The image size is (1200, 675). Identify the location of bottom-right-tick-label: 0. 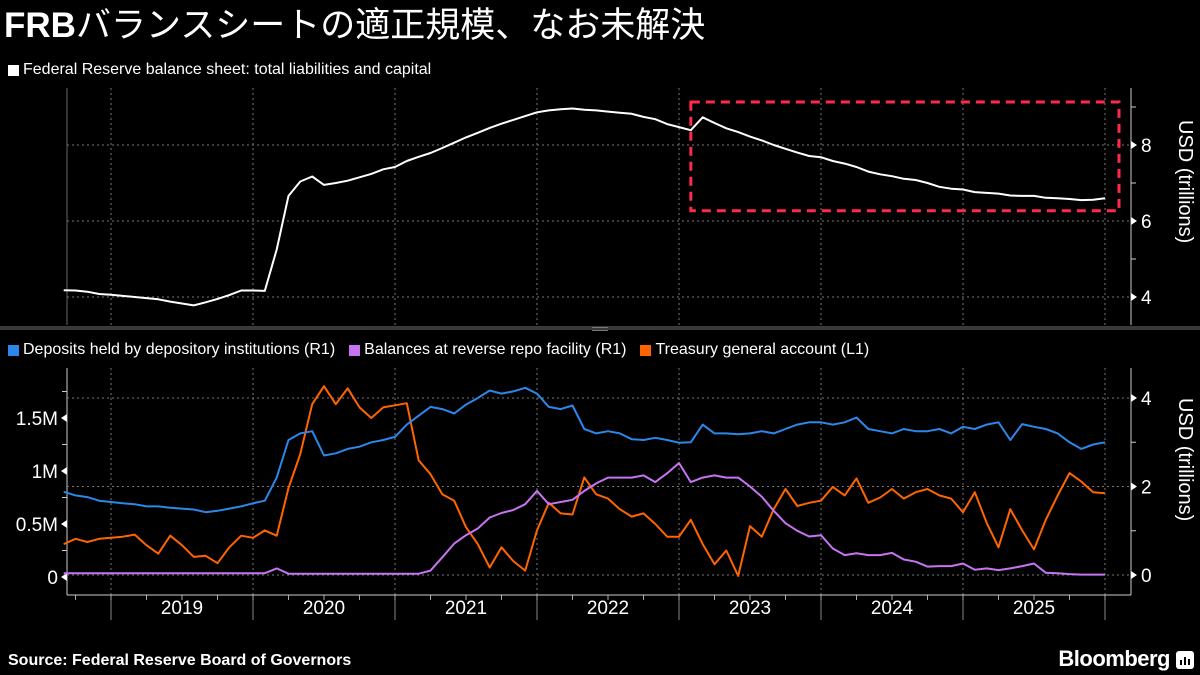
(1146, 576).